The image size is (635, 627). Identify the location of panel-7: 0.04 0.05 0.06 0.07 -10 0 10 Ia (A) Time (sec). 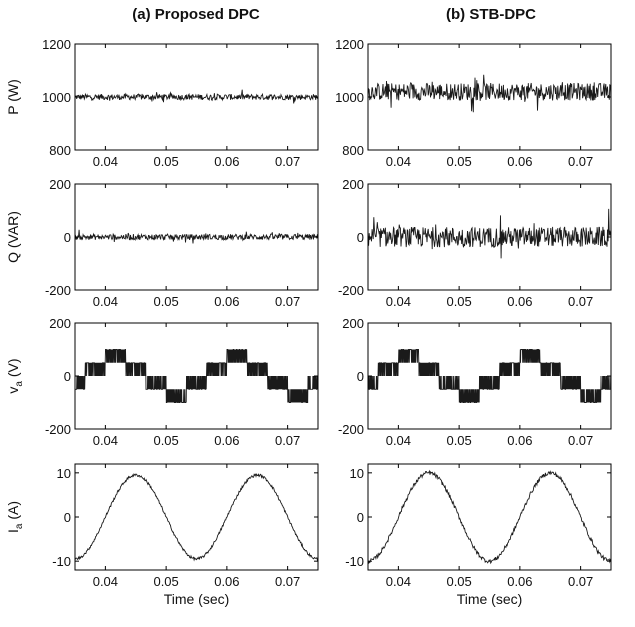
(162, 535).